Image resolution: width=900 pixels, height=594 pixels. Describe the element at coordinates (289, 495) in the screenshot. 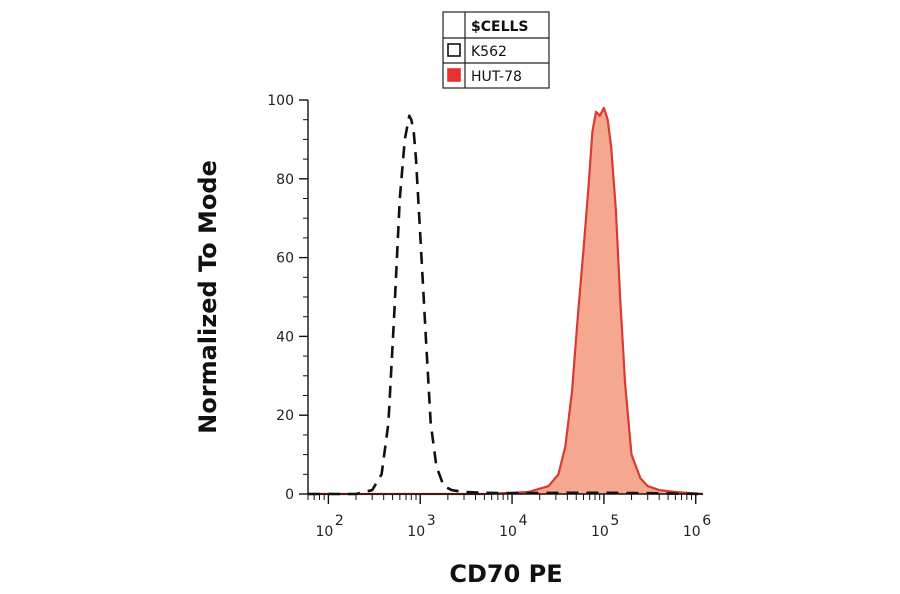

I see `y-tick-label-0: 0` at that location.